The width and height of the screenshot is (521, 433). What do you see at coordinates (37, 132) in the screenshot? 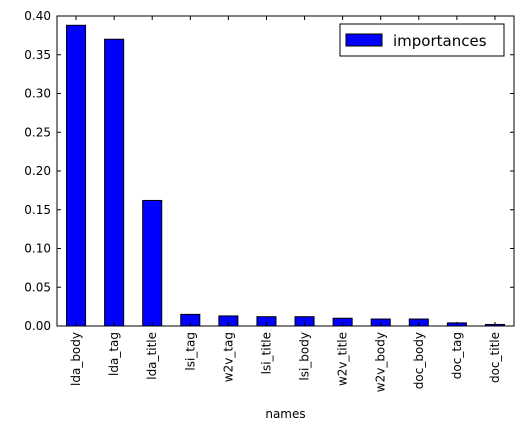
I see `y-tick-label: 0.25` at bounding box center [37, 132].